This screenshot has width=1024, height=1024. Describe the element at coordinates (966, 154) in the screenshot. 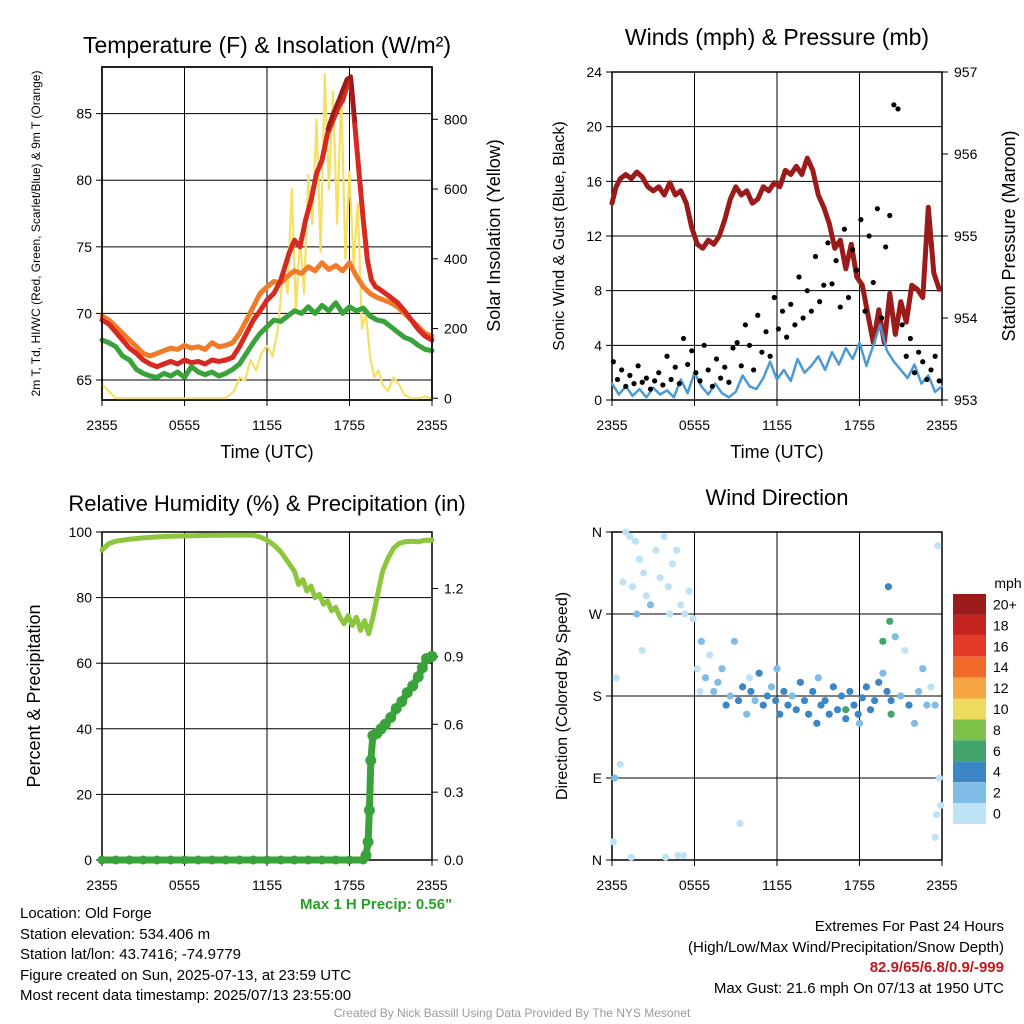

I see `y2-tick-label: 956` at that location.